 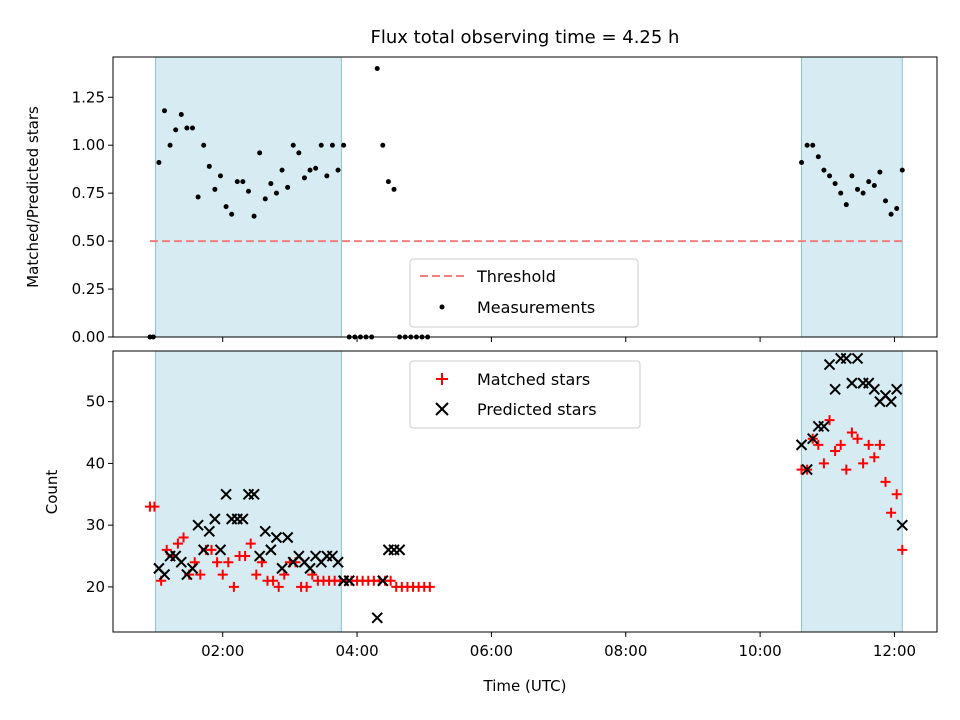 I want to click on bottom-x-axis-label: Time (UTC), so click(x=525, y=686).